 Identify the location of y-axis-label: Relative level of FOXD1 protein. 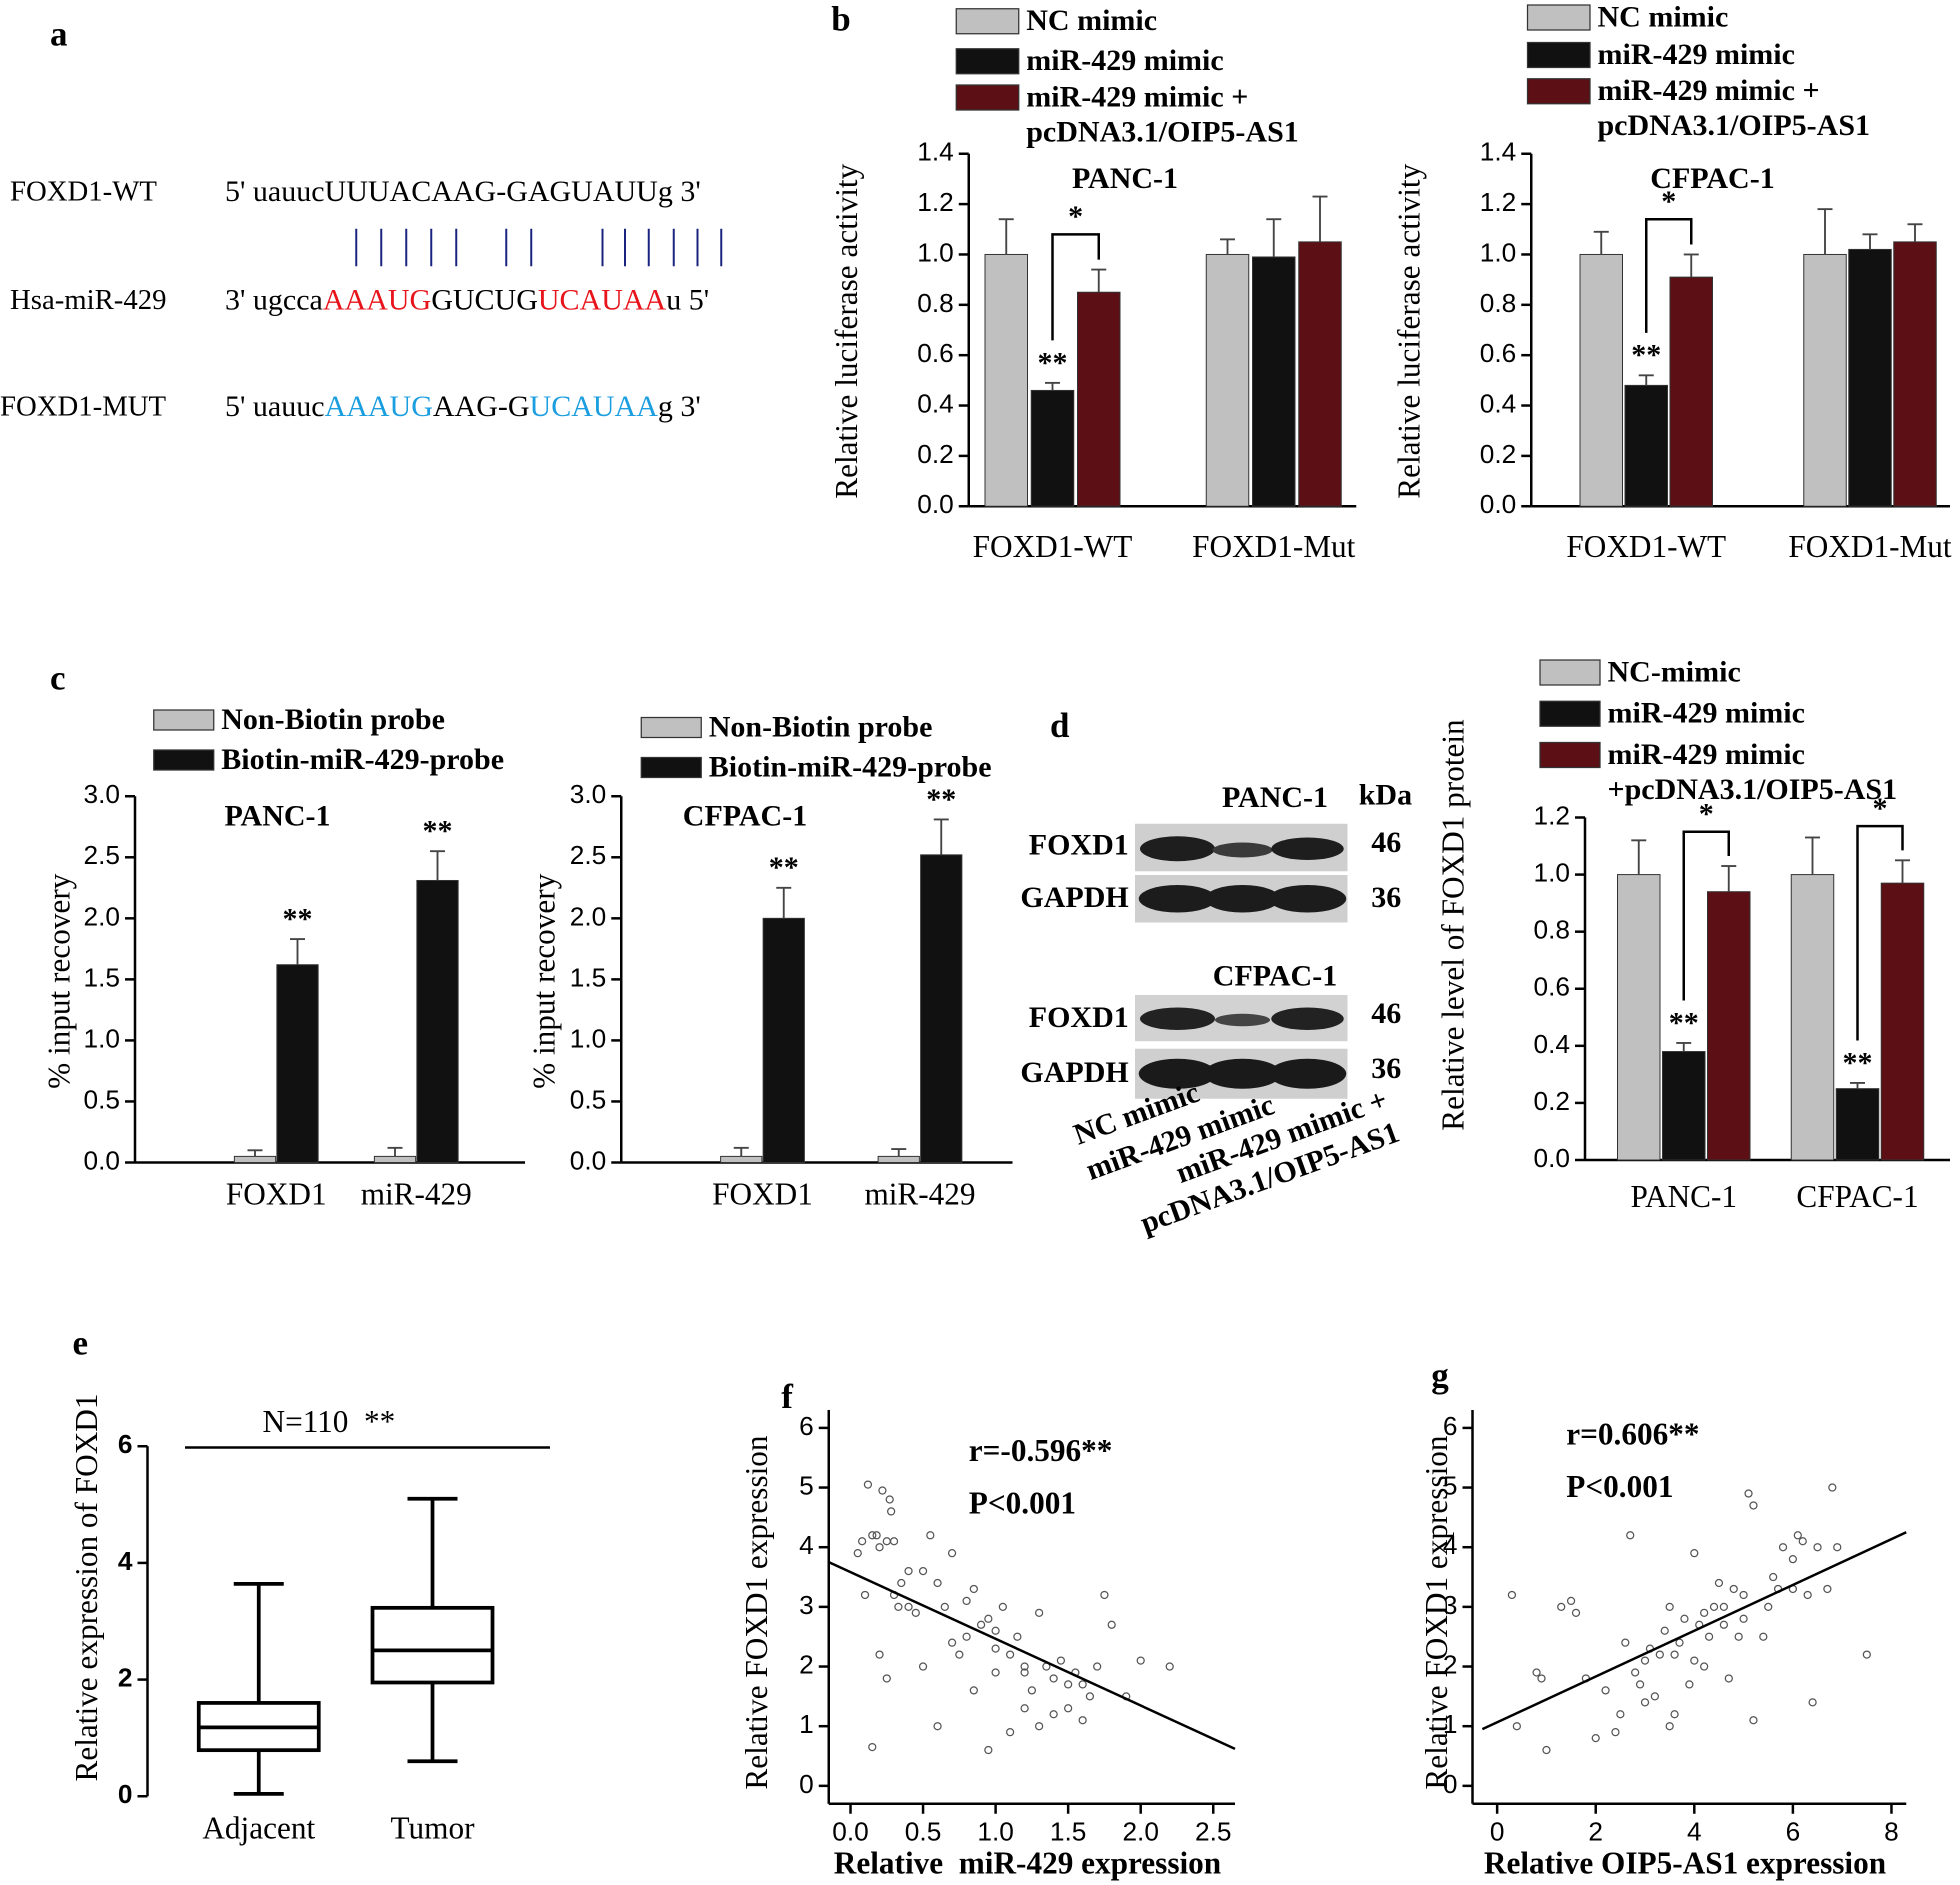
(1452, 925).